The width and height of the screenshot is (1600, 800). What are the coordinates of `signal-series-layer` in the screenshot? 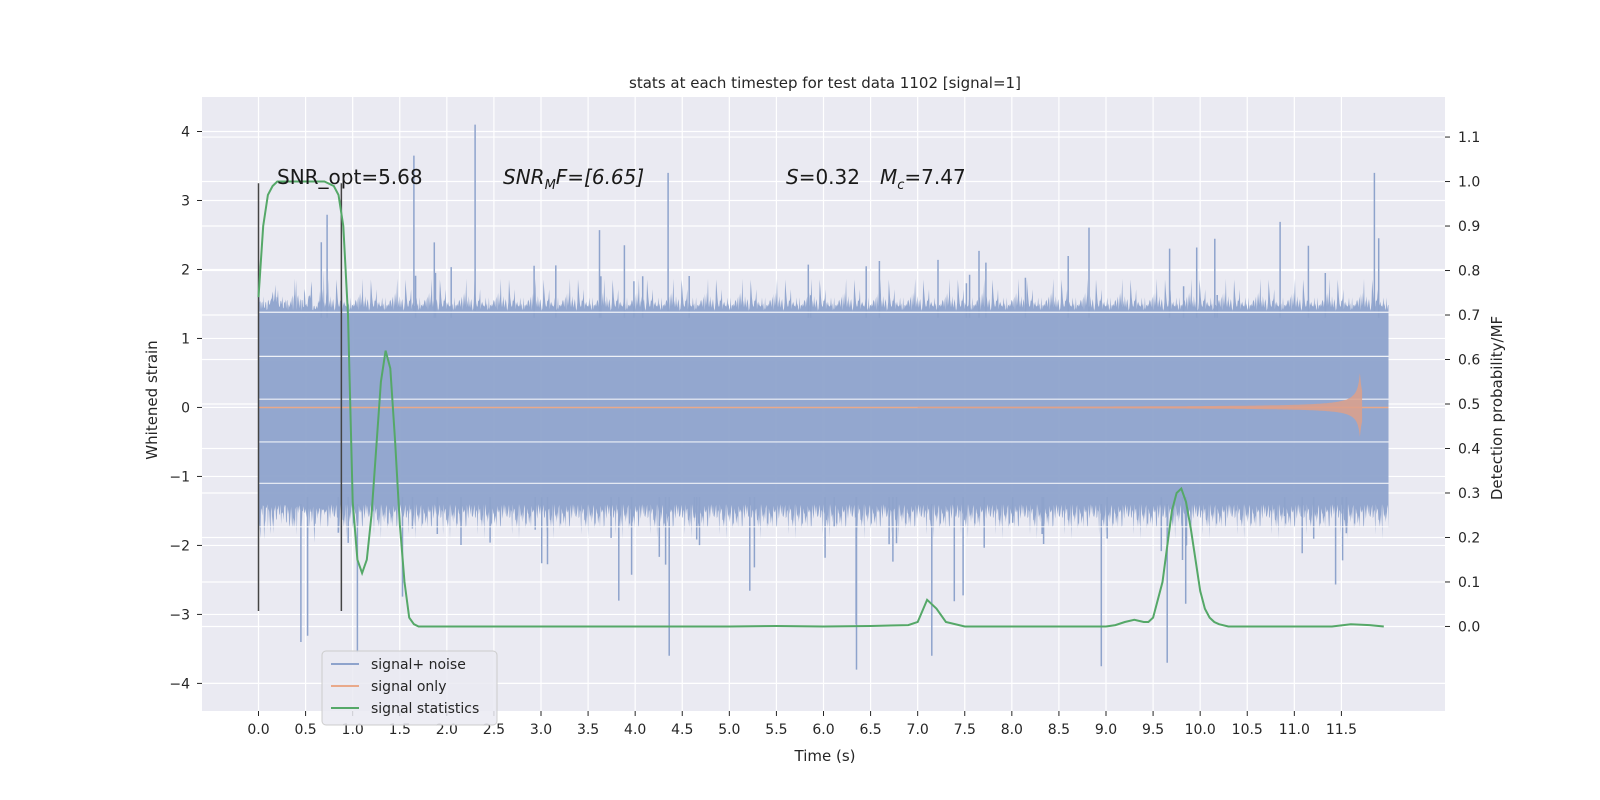 It's located at (823, 405).